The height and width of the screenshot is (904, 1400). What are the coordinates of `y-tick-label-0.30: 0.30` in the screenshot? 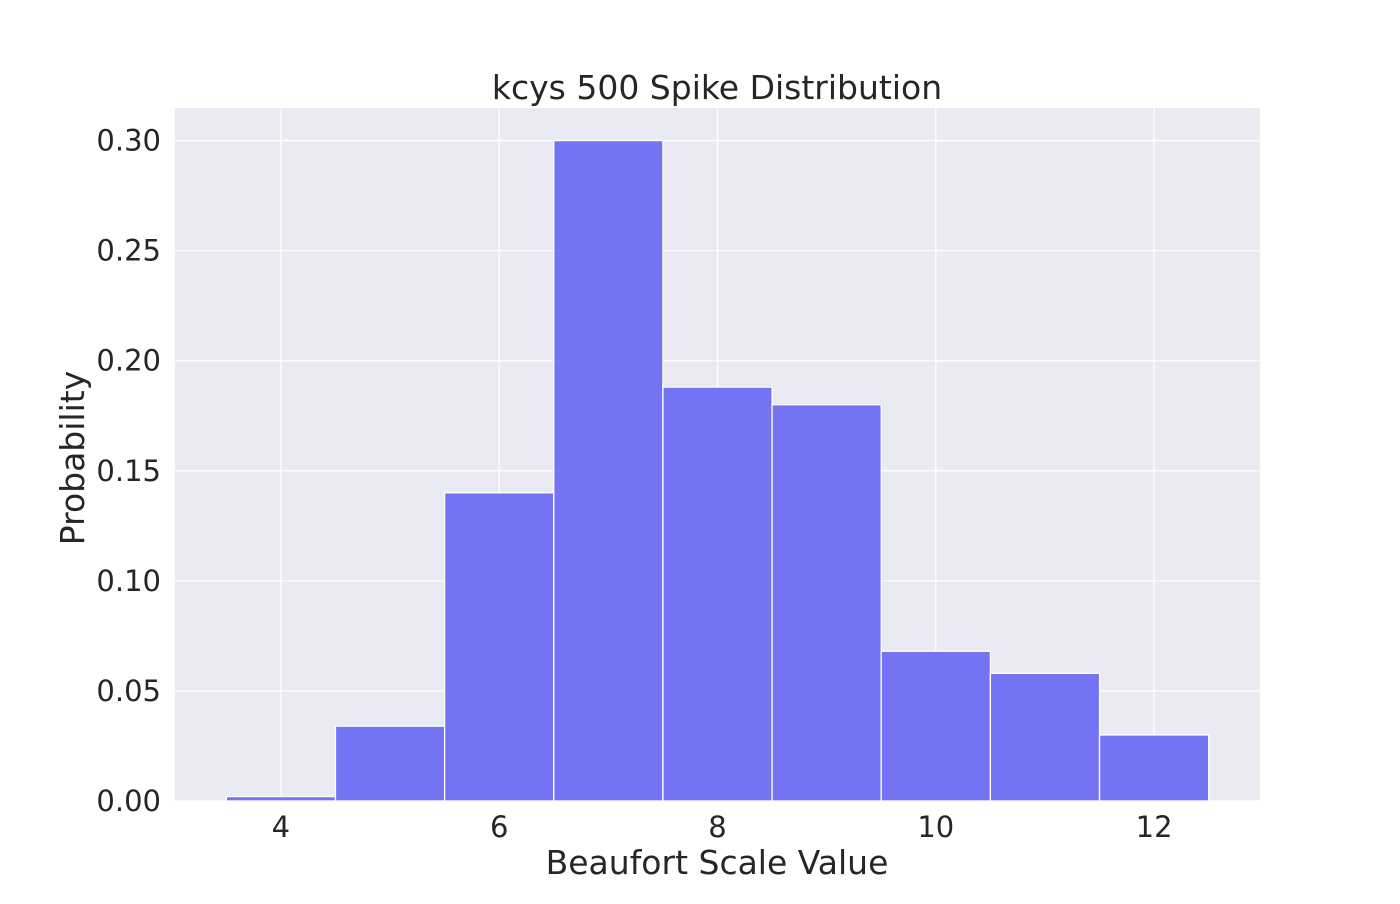 It's located at (128, 141).